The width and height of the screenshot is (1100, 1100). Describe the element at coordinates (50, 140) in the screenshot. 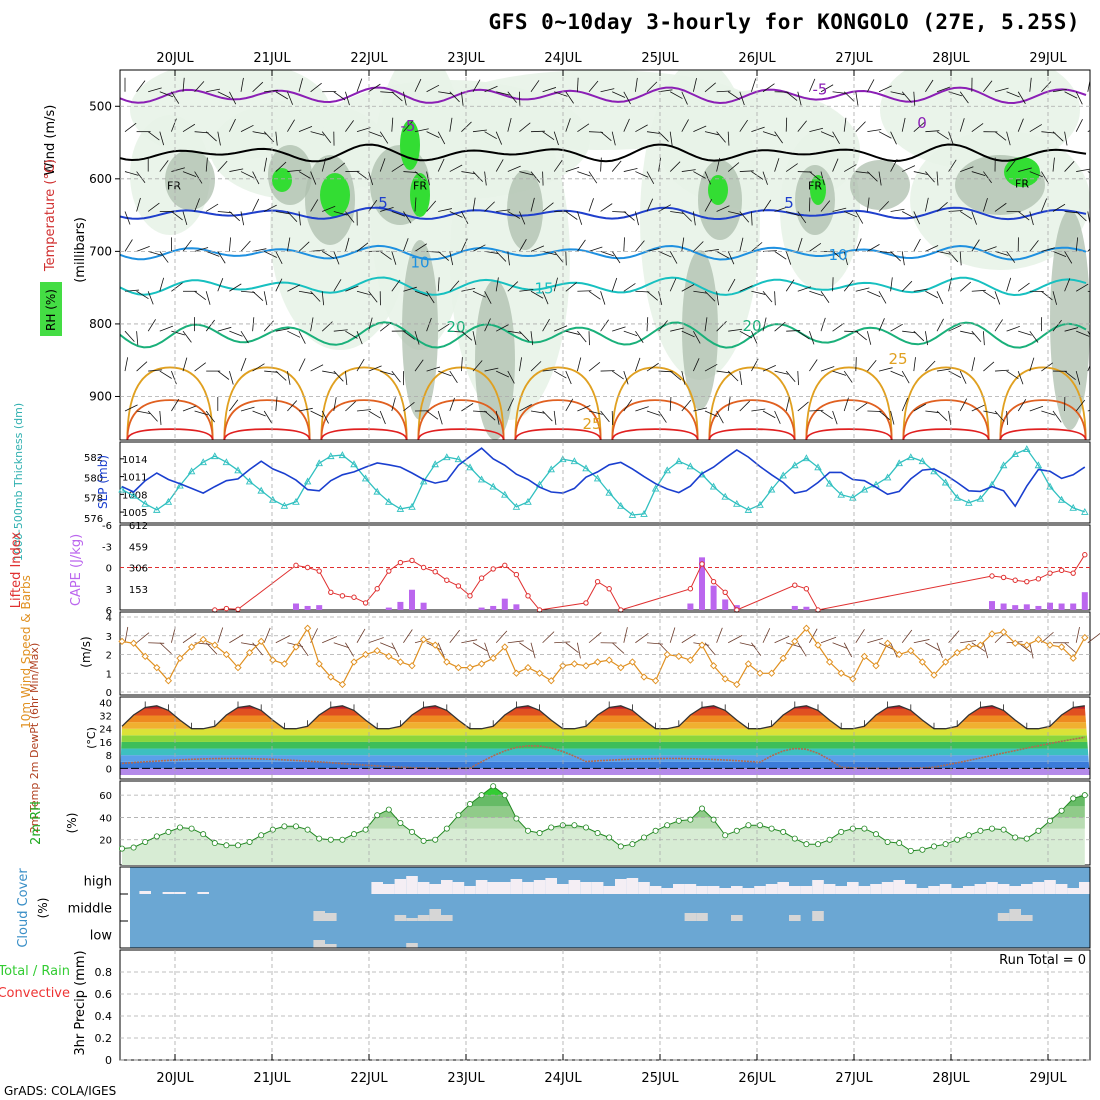

I see `ylabel-wind: Wind (m/s)` at that location.